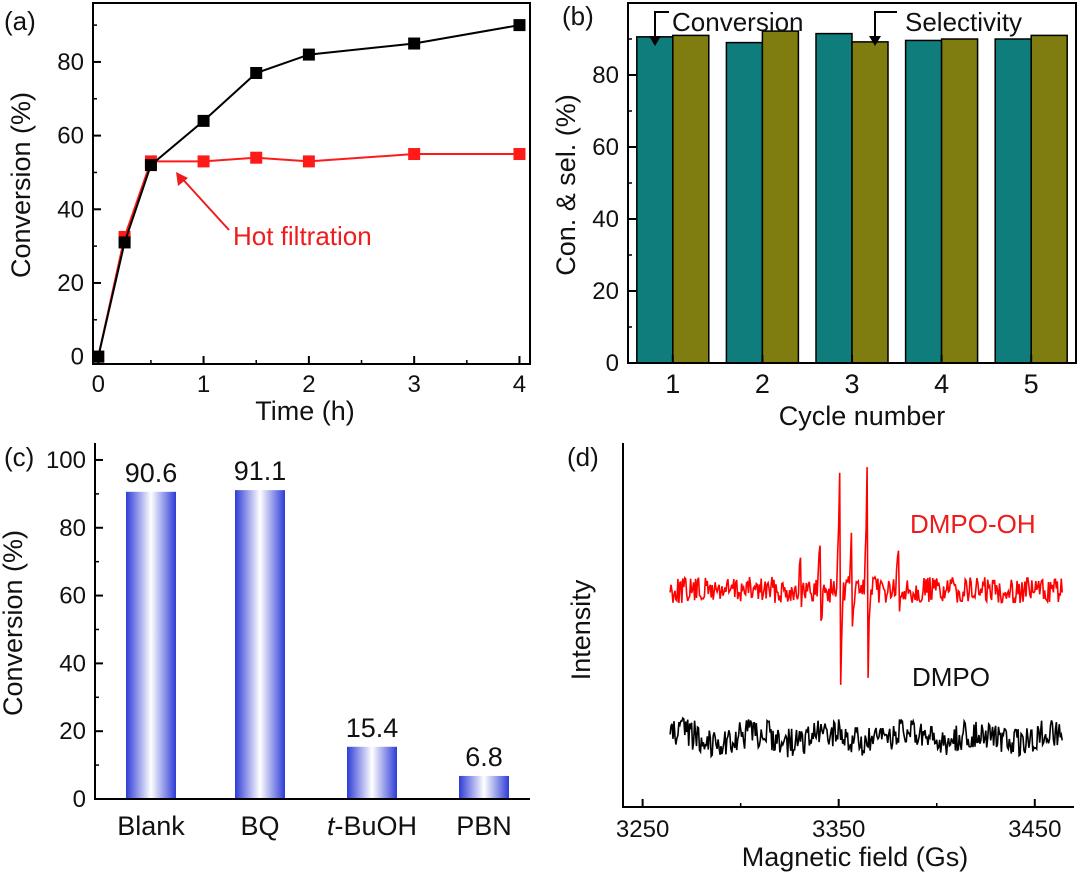 This screenshot has height=876, width=1080. What do you see at coordinates (583, 457) in the screenshot?
I see `panel-d-label: (d)` at bounding box center [583, 457].